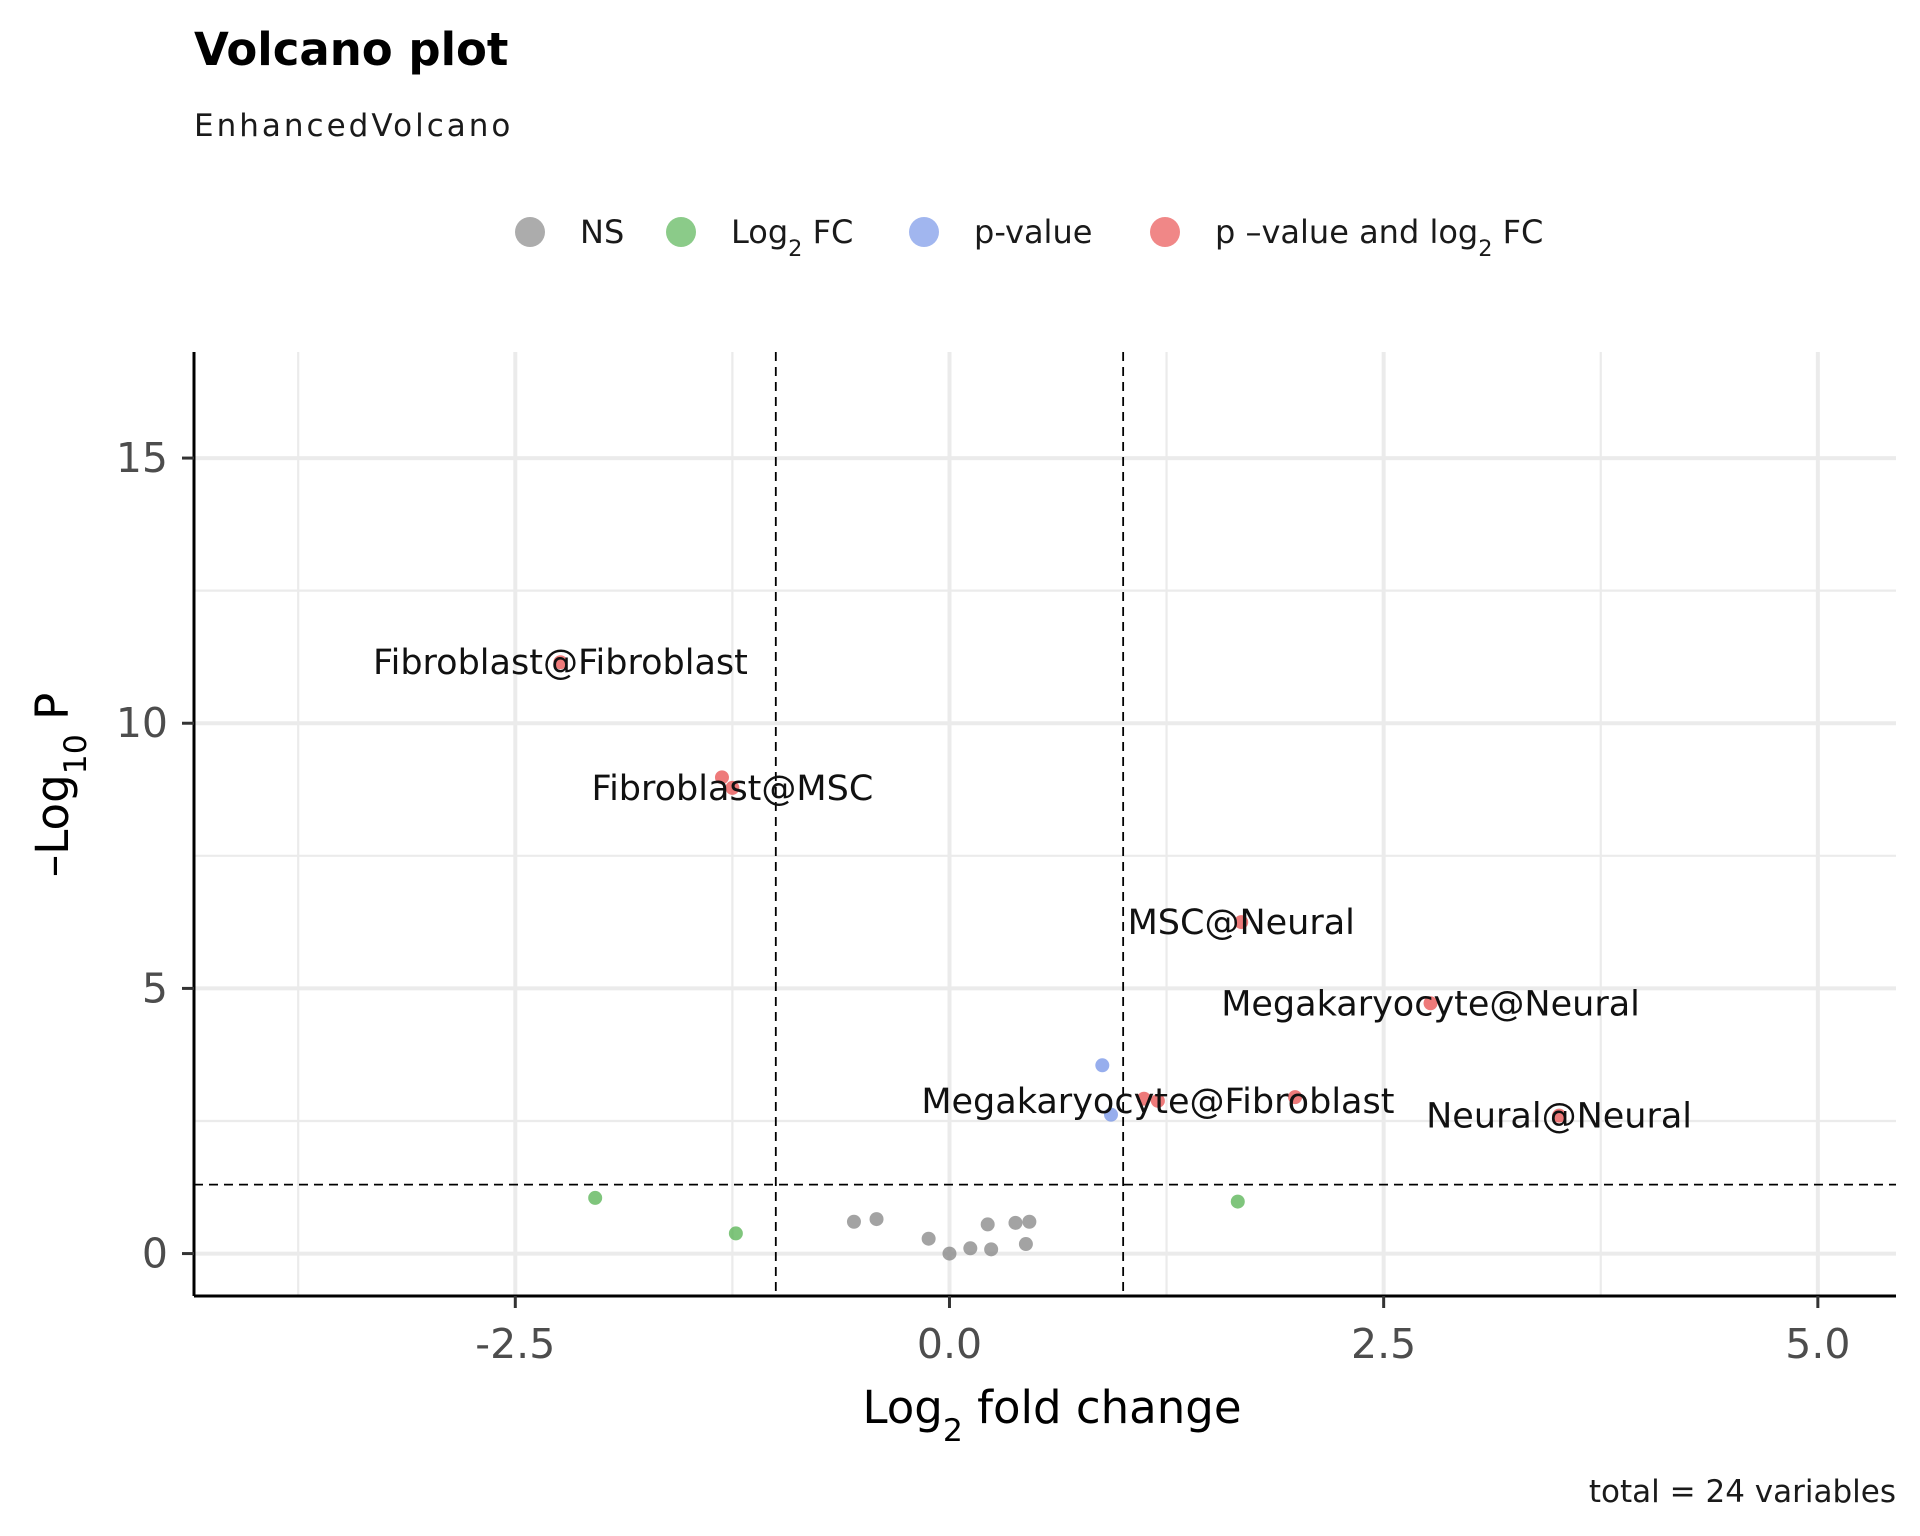 This screenshot has width=1920, height=1536. I want to click on x-tick-label: 2.5, so click(1383, 1344).